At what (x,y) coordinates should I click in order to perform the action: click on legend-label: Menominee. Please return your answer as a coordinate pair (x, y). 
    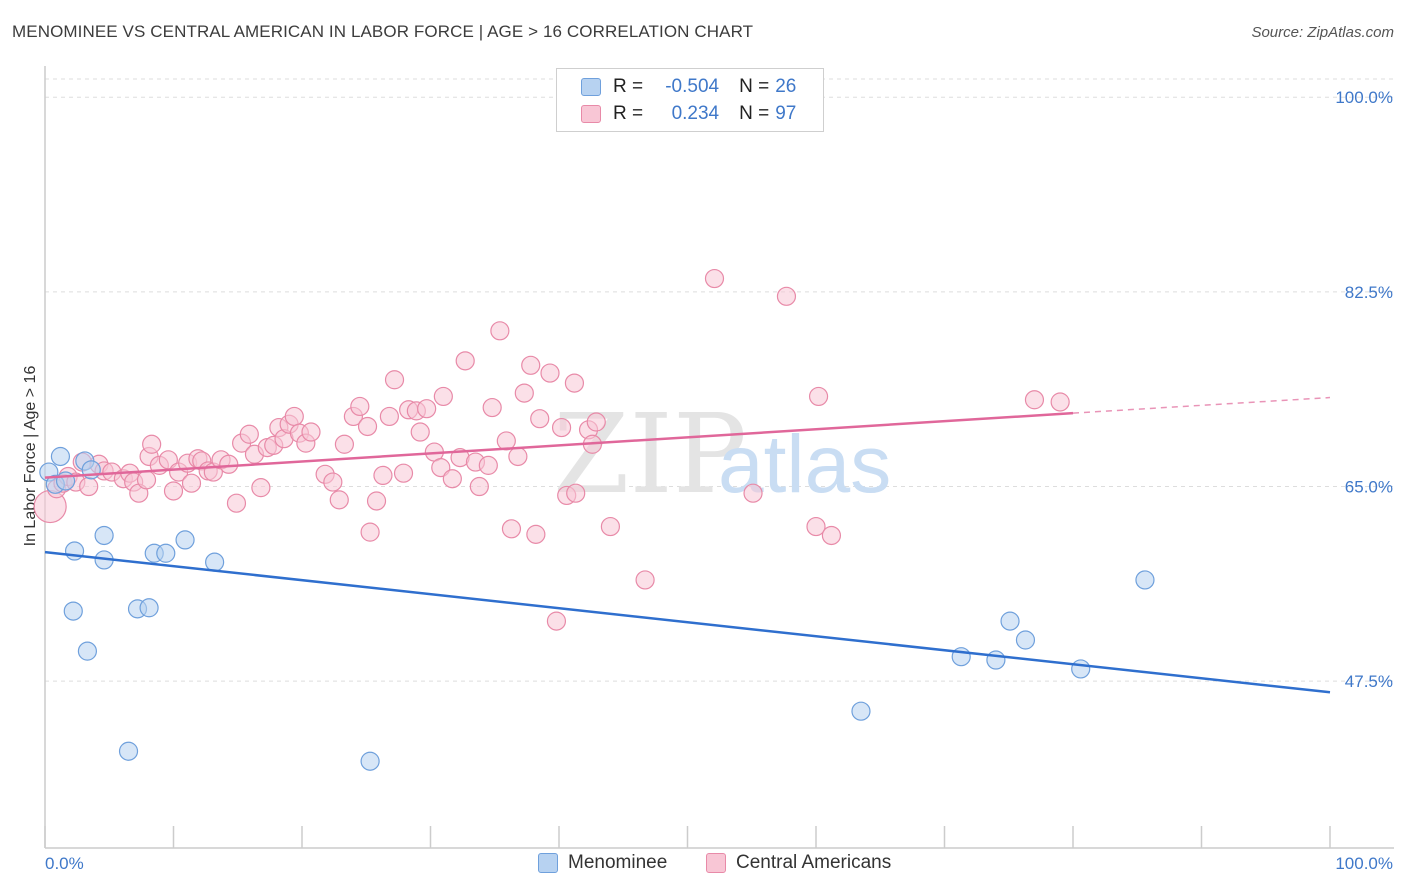
    Looking at the image, I should click on (618, 862).